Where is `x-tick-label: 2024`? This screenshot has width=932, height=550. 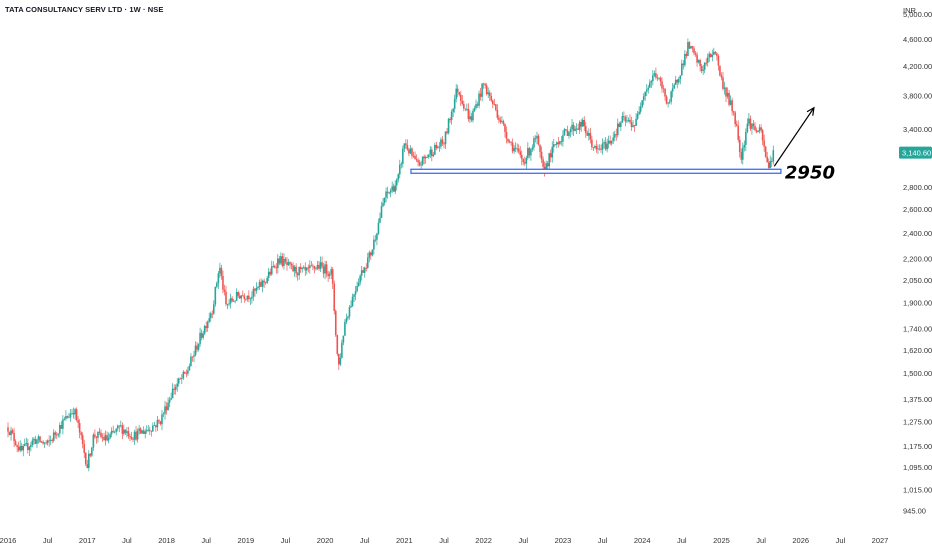
x-tick-label: 2024 is located at coordinates (642, 540).